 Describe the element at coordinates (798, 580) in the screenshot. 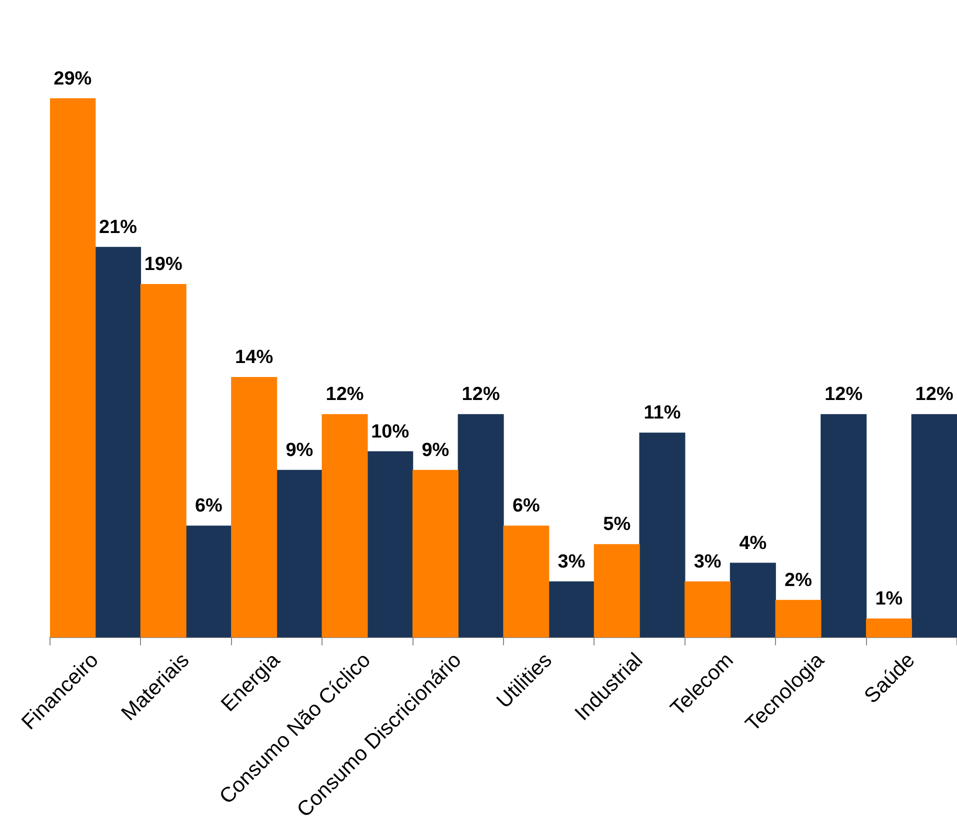

I see `data-label: 2%` at that location.